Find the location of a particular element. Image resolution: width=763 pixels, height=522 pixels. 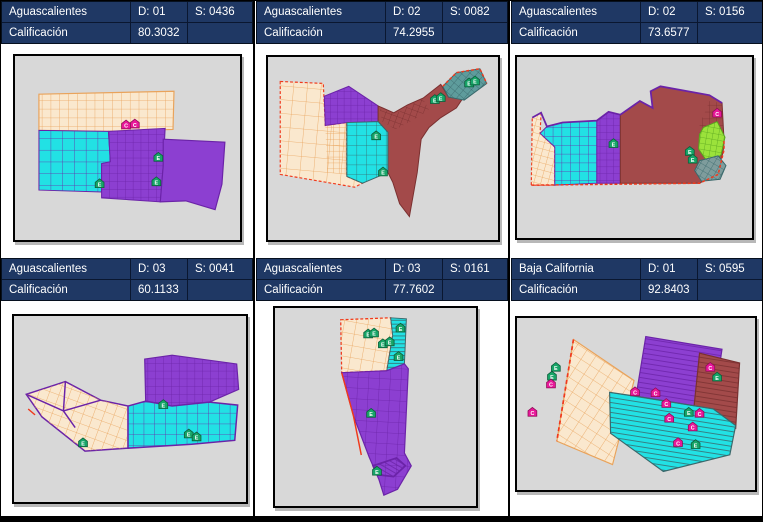

score-value: 74.2955 is located at coordinates (414, 33).